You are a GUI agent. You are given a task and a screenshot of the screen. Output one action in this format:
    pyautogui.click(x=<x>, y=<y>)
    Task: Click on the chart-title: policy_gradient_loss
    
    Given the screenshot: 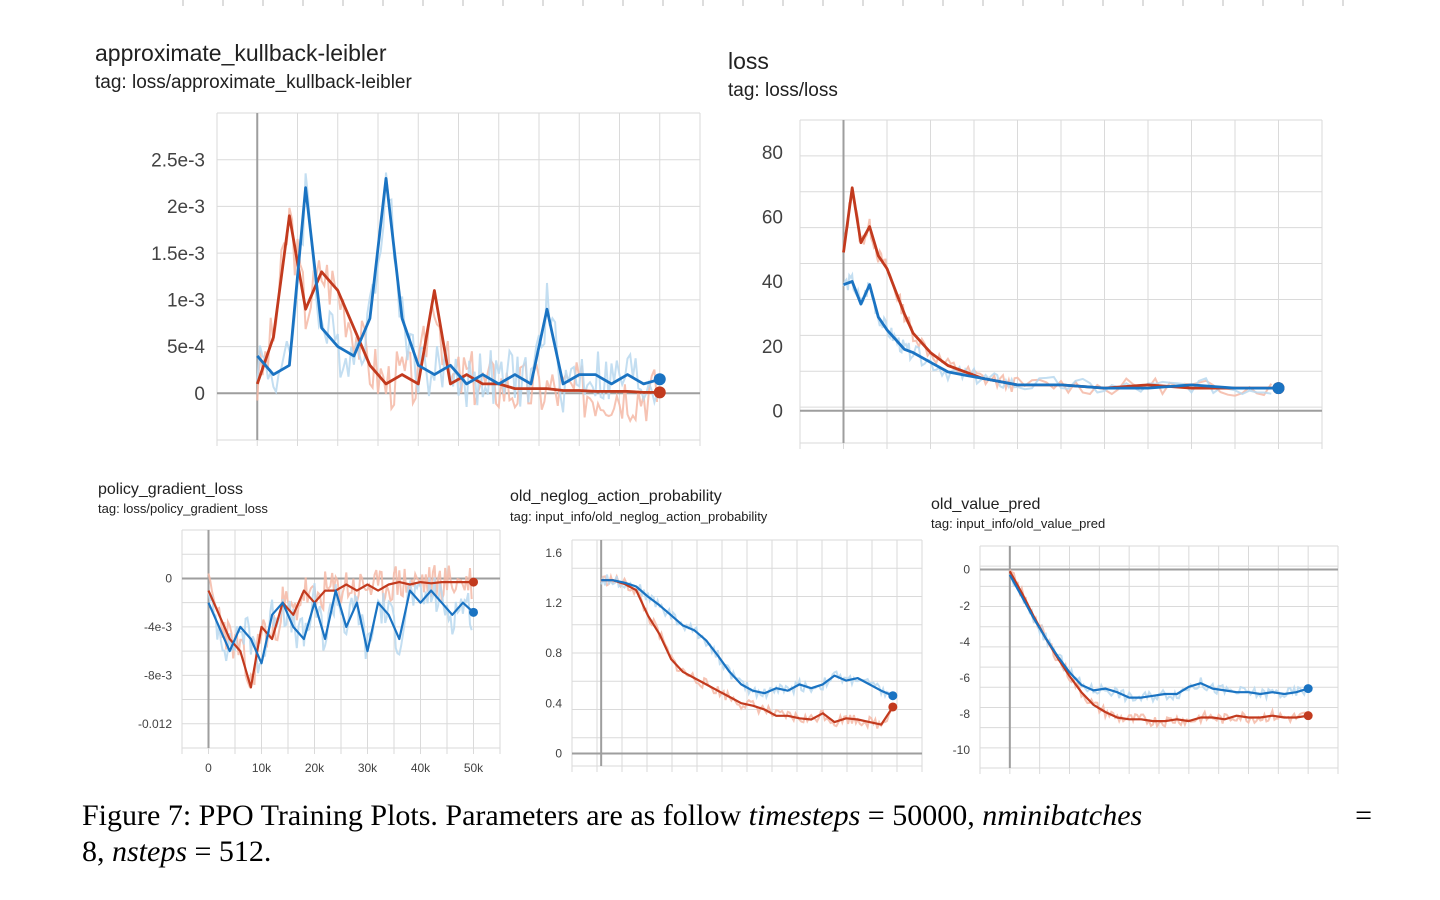 What is the action you would take?
    pyautogui.click(x=170, y=489)
    